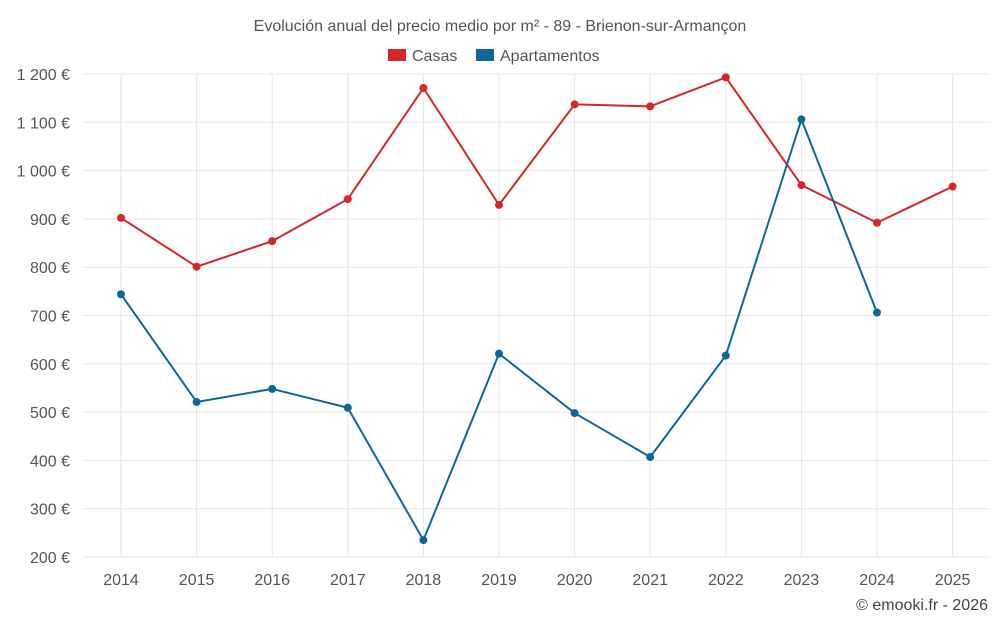 This screenshot has width=1000, height=625. What do you see at coordinates (650, 580) in the screenshot?
I see `x-tick-label: 2021` at bounding box center [650, 580].